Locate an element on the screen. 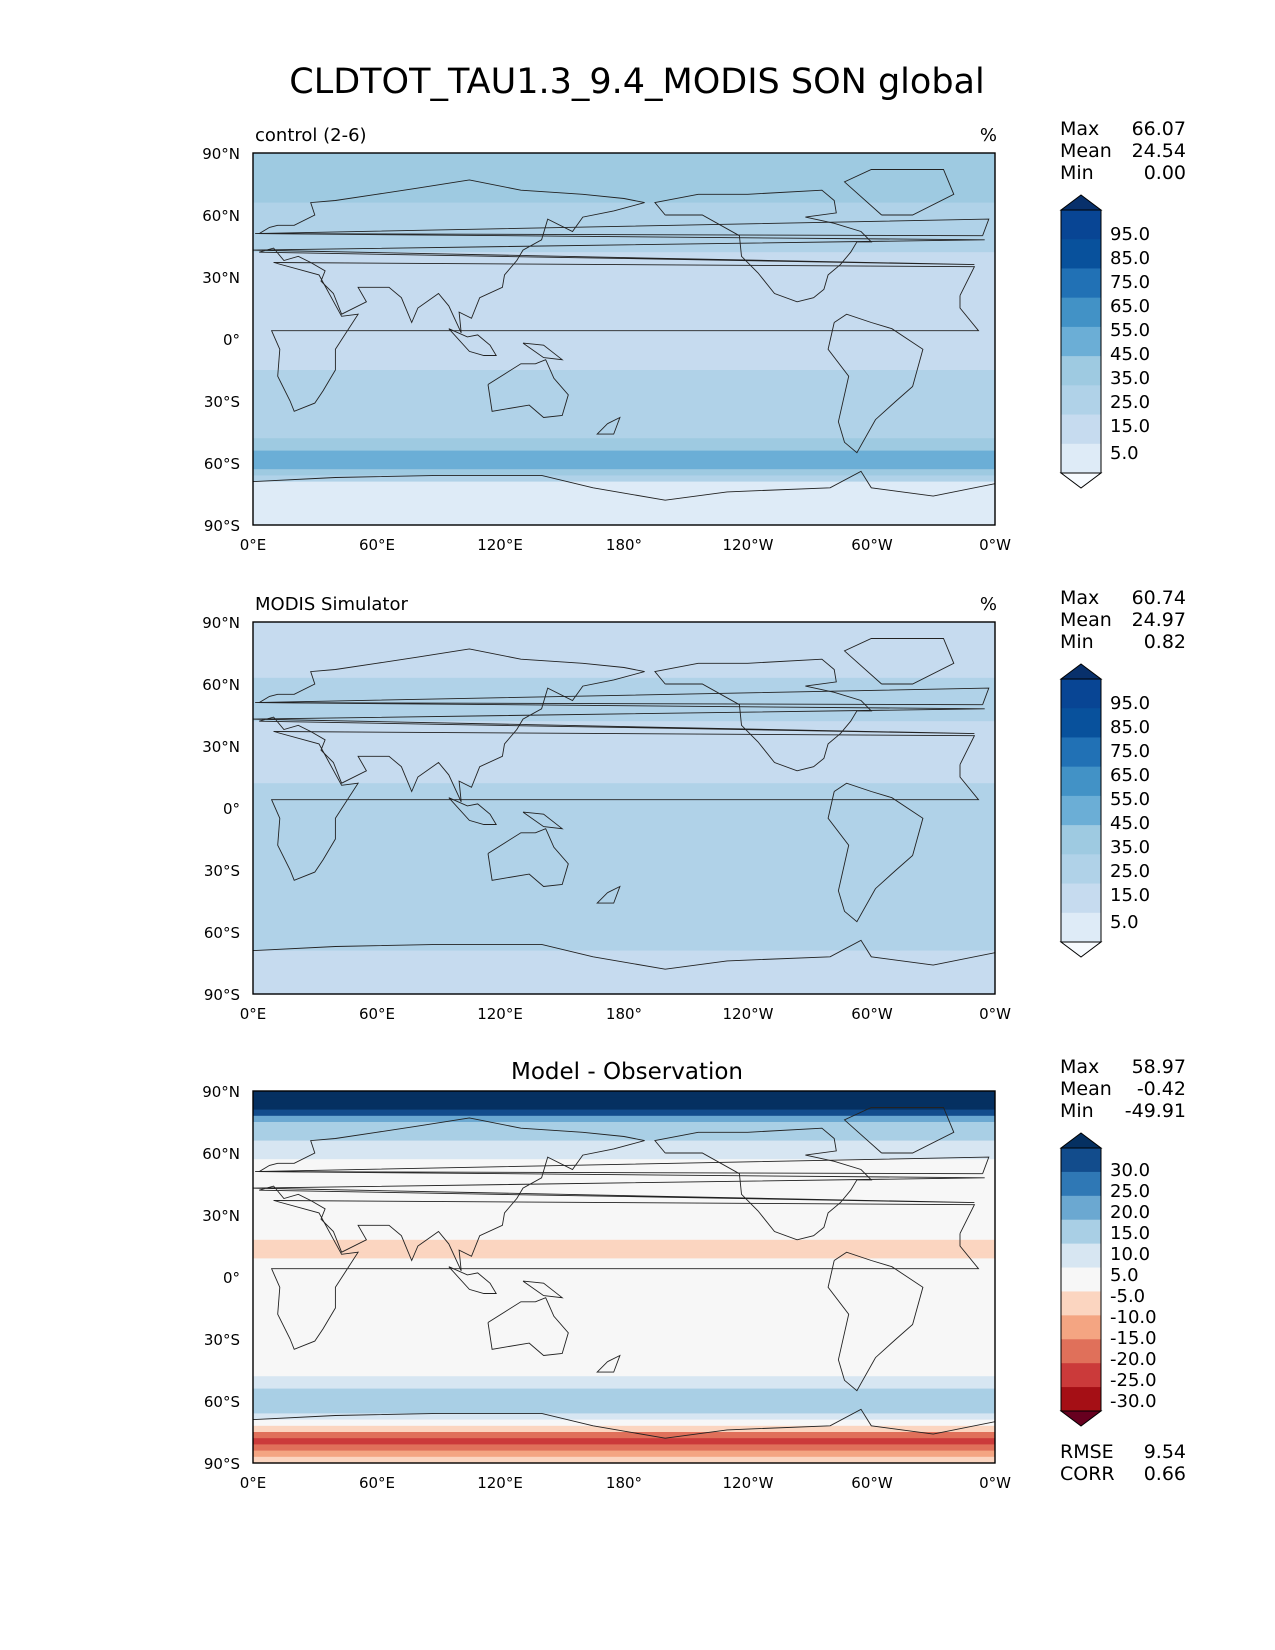  colorbar-tick-label: 55.0 is located at coordinates (1130, 799).